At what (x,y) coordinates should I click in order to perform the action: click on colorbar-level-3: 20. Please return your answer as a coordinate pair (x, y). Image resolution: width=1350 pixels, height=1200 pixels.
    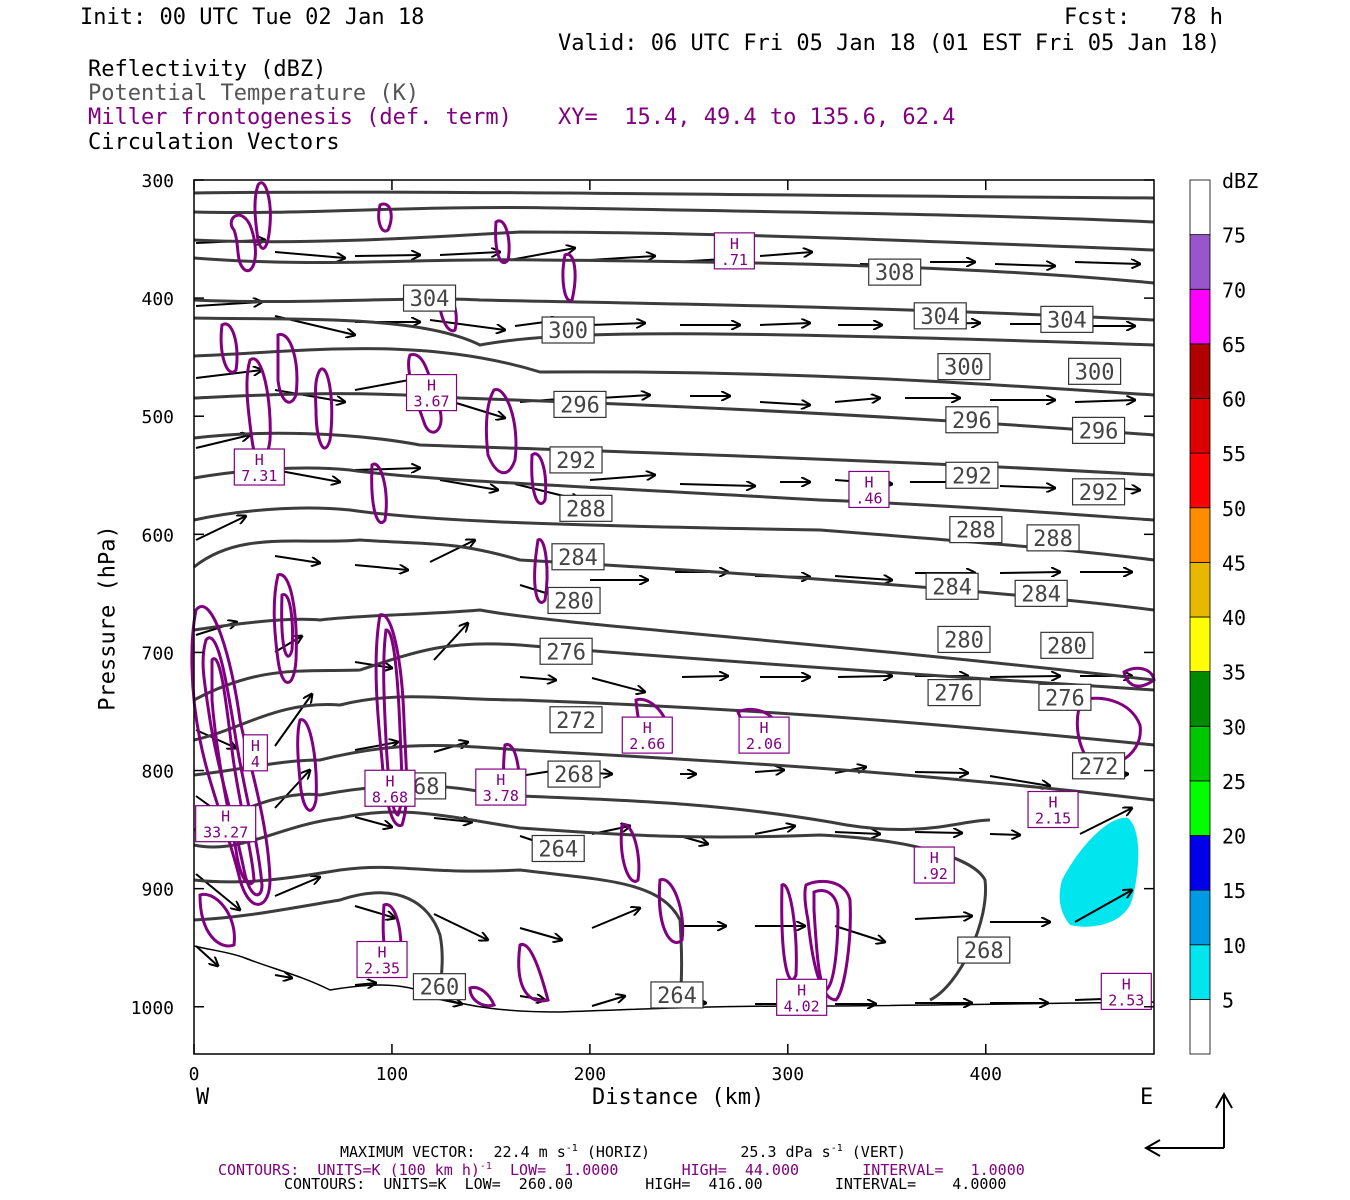
    Looking at the image, I should click on (1234, 837).